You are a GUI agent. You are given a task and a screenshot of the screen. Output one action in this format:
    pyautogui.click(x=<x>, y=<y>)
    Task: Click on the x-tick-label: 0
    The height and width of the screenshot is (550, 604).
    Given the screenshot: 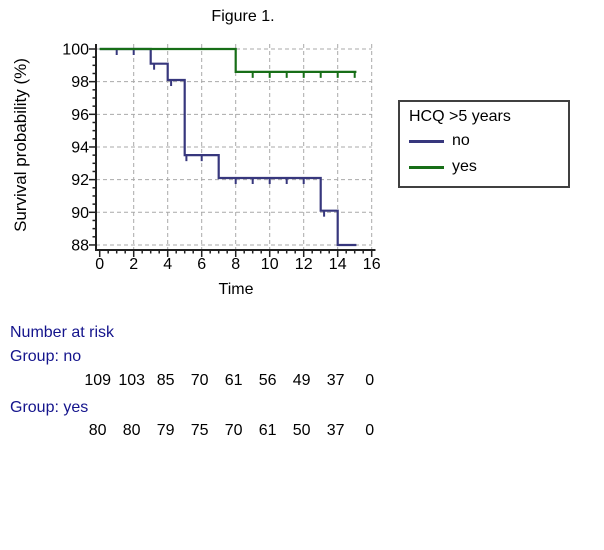 What is the action you would take?
    pyautogui.click(x=99, y=264)
    